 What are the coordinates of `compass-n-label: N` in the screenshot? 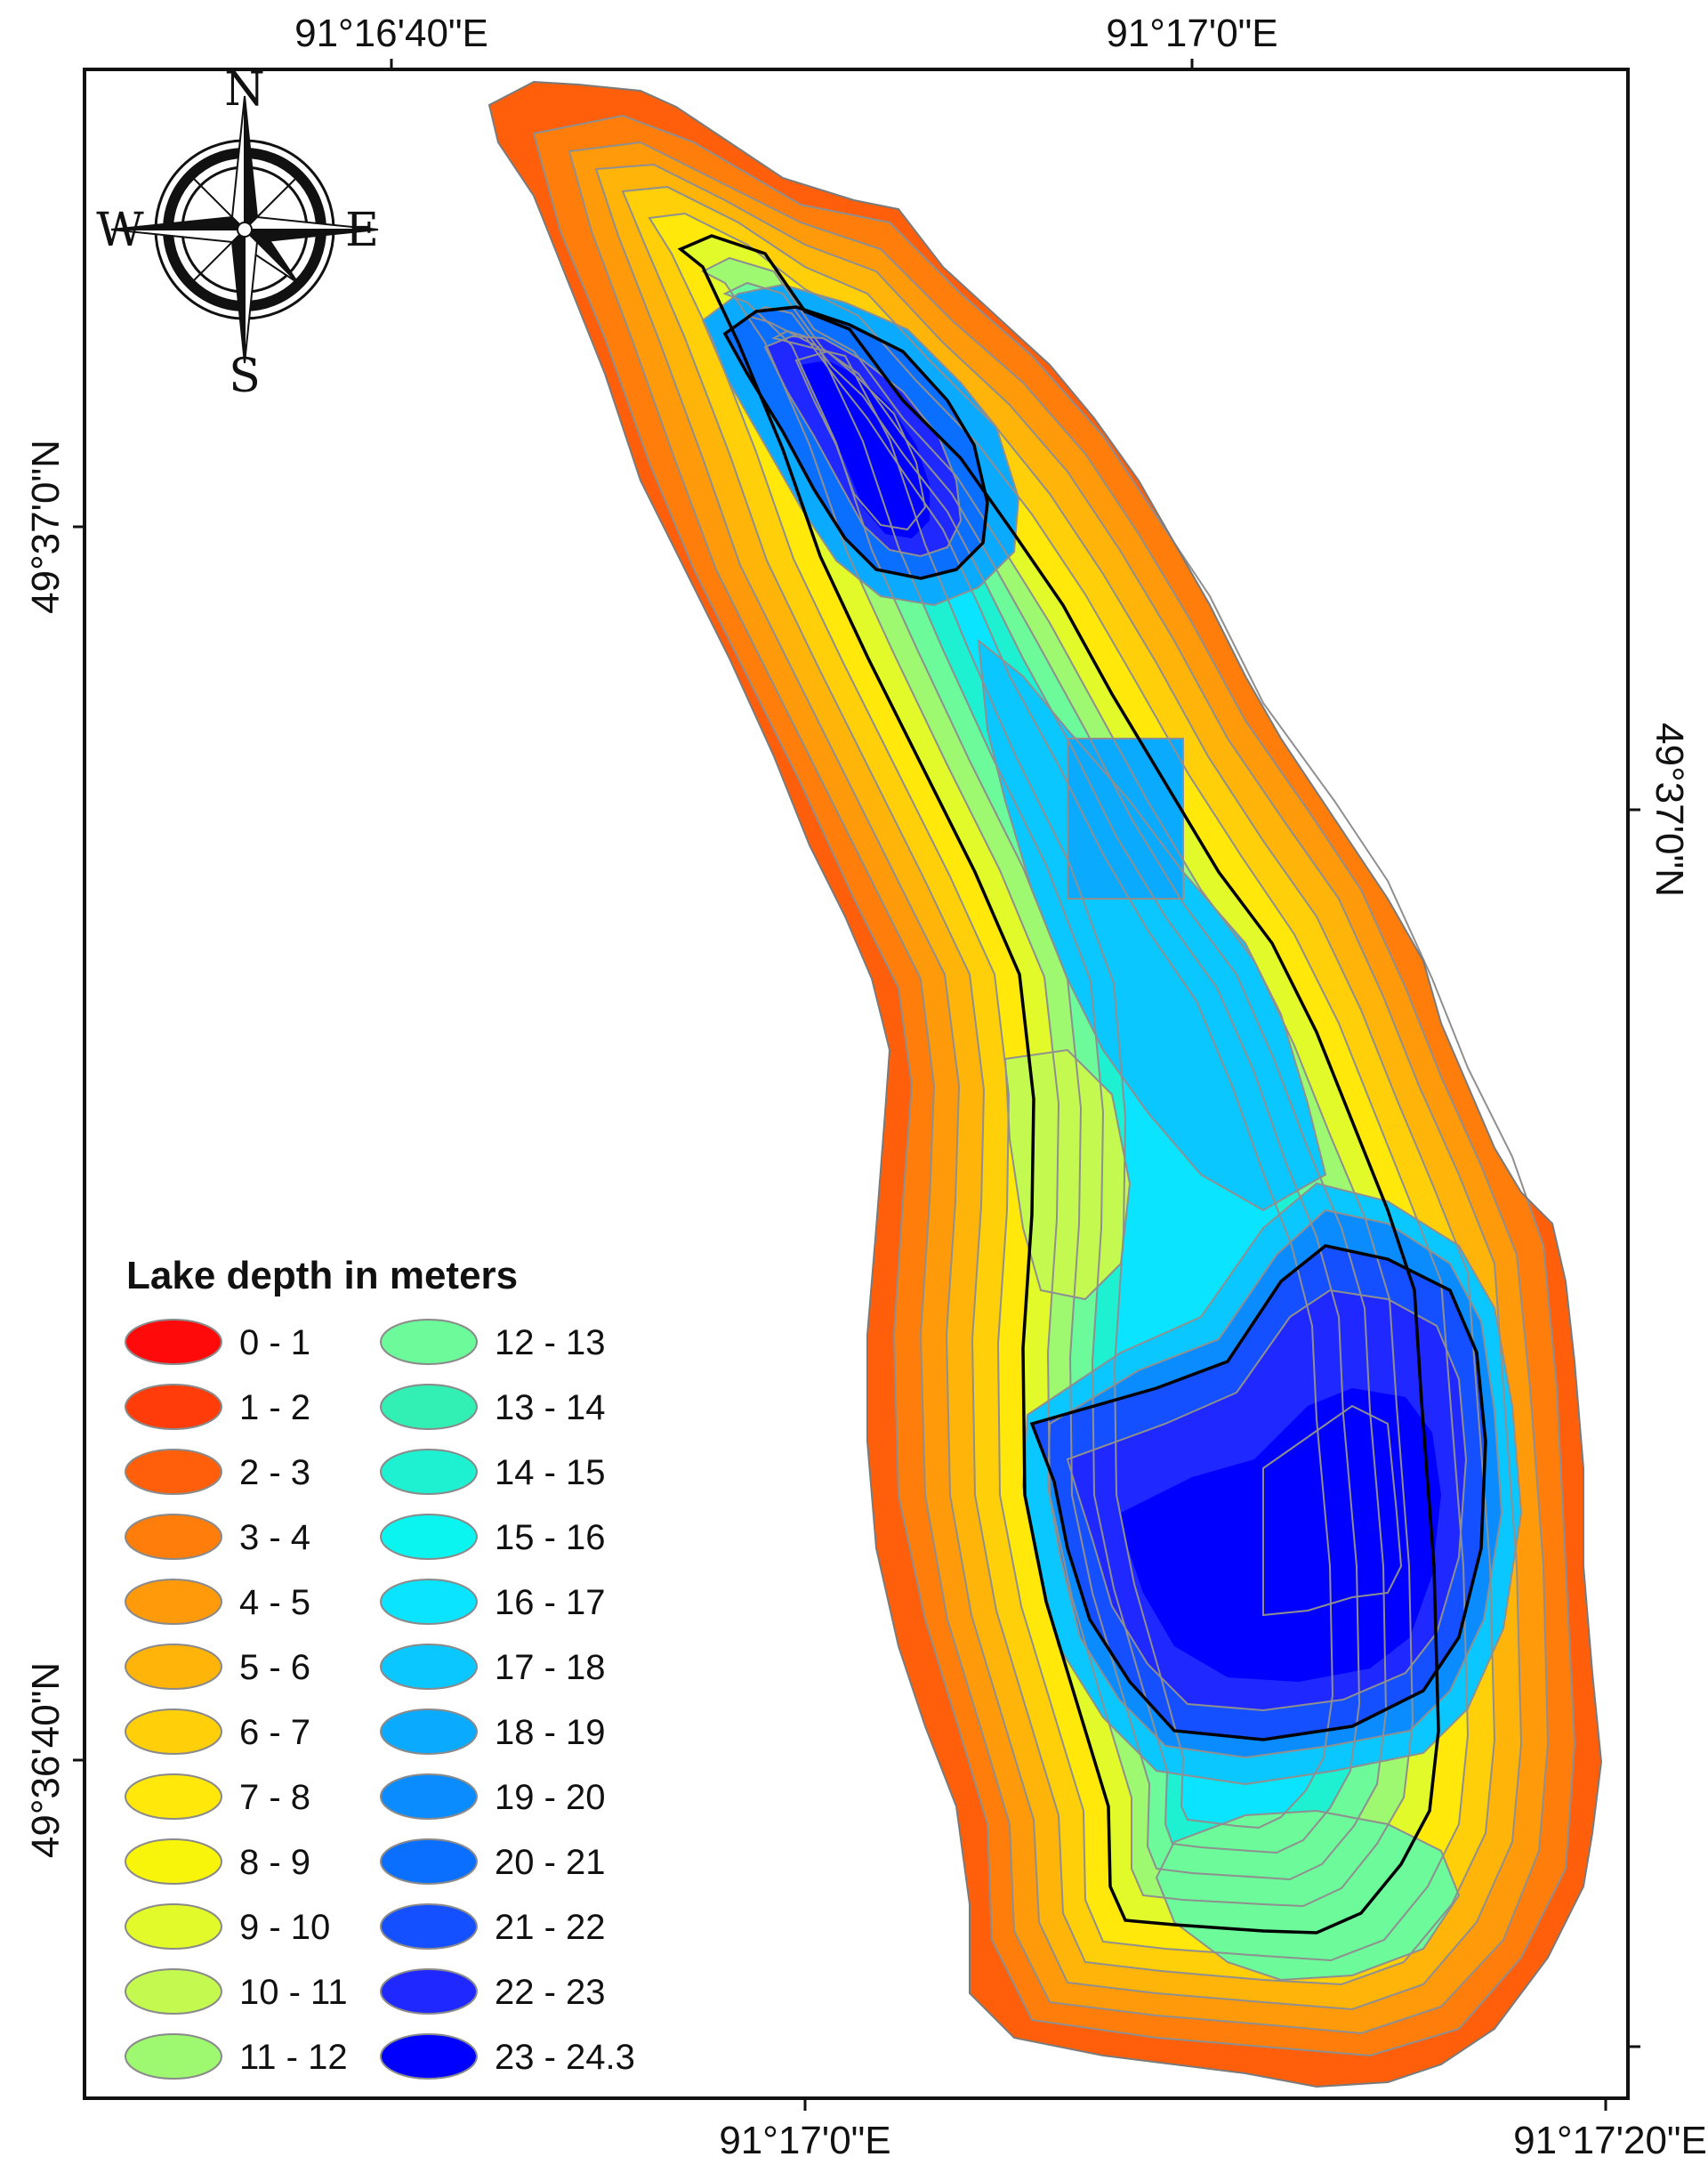 It's located at (244, 90).